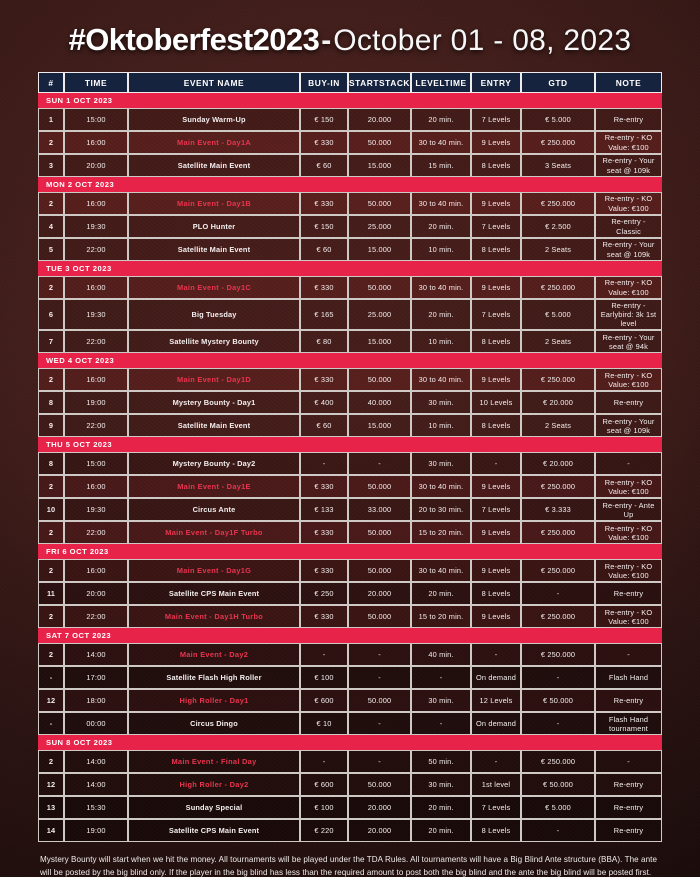 The image size is (700, 877). What do you see at coordinates (96, 315) in the screenshot?
I see `cell-time: 19:30` at bounding box center [96, 315].